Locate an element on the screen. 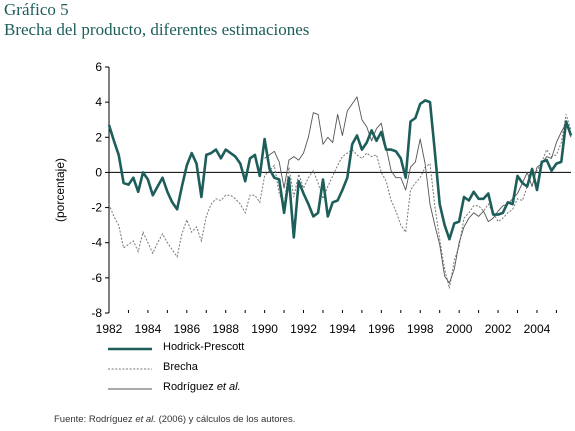 The height and width of the screenshot is (431, 575). chart-legend: Hodrick-Prescott Brecha Rodríguez et al. is located at coordinates (238, 369).